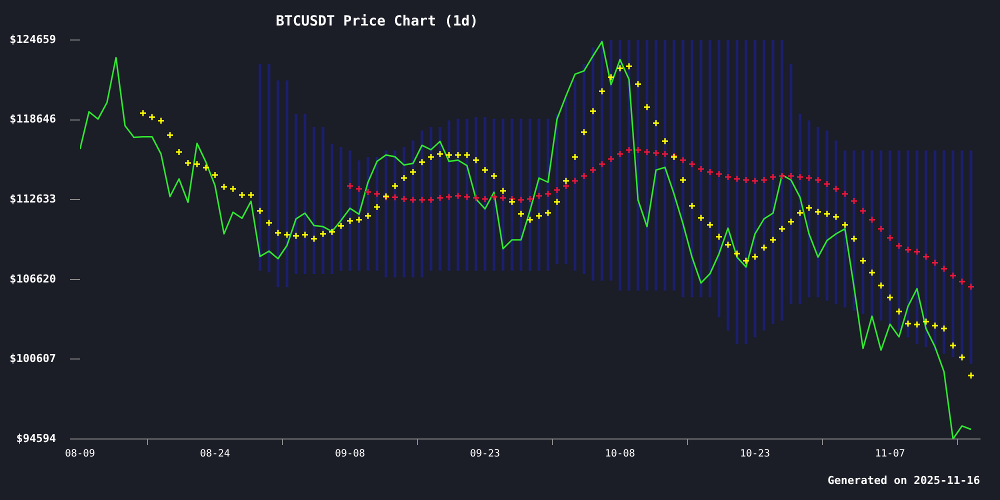 Image resolution: width=1000 pixels, height=500 pixels. What do you see at coordinates (33, 359) in the screenshot?
I see `y-tick-label: $100607` at bounding box center [33, 359].